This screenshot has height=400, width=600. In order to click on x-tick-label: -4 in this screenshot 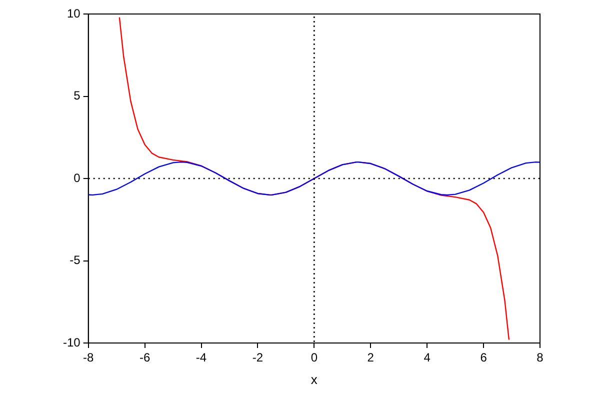, I will do `click(201, 357)`.